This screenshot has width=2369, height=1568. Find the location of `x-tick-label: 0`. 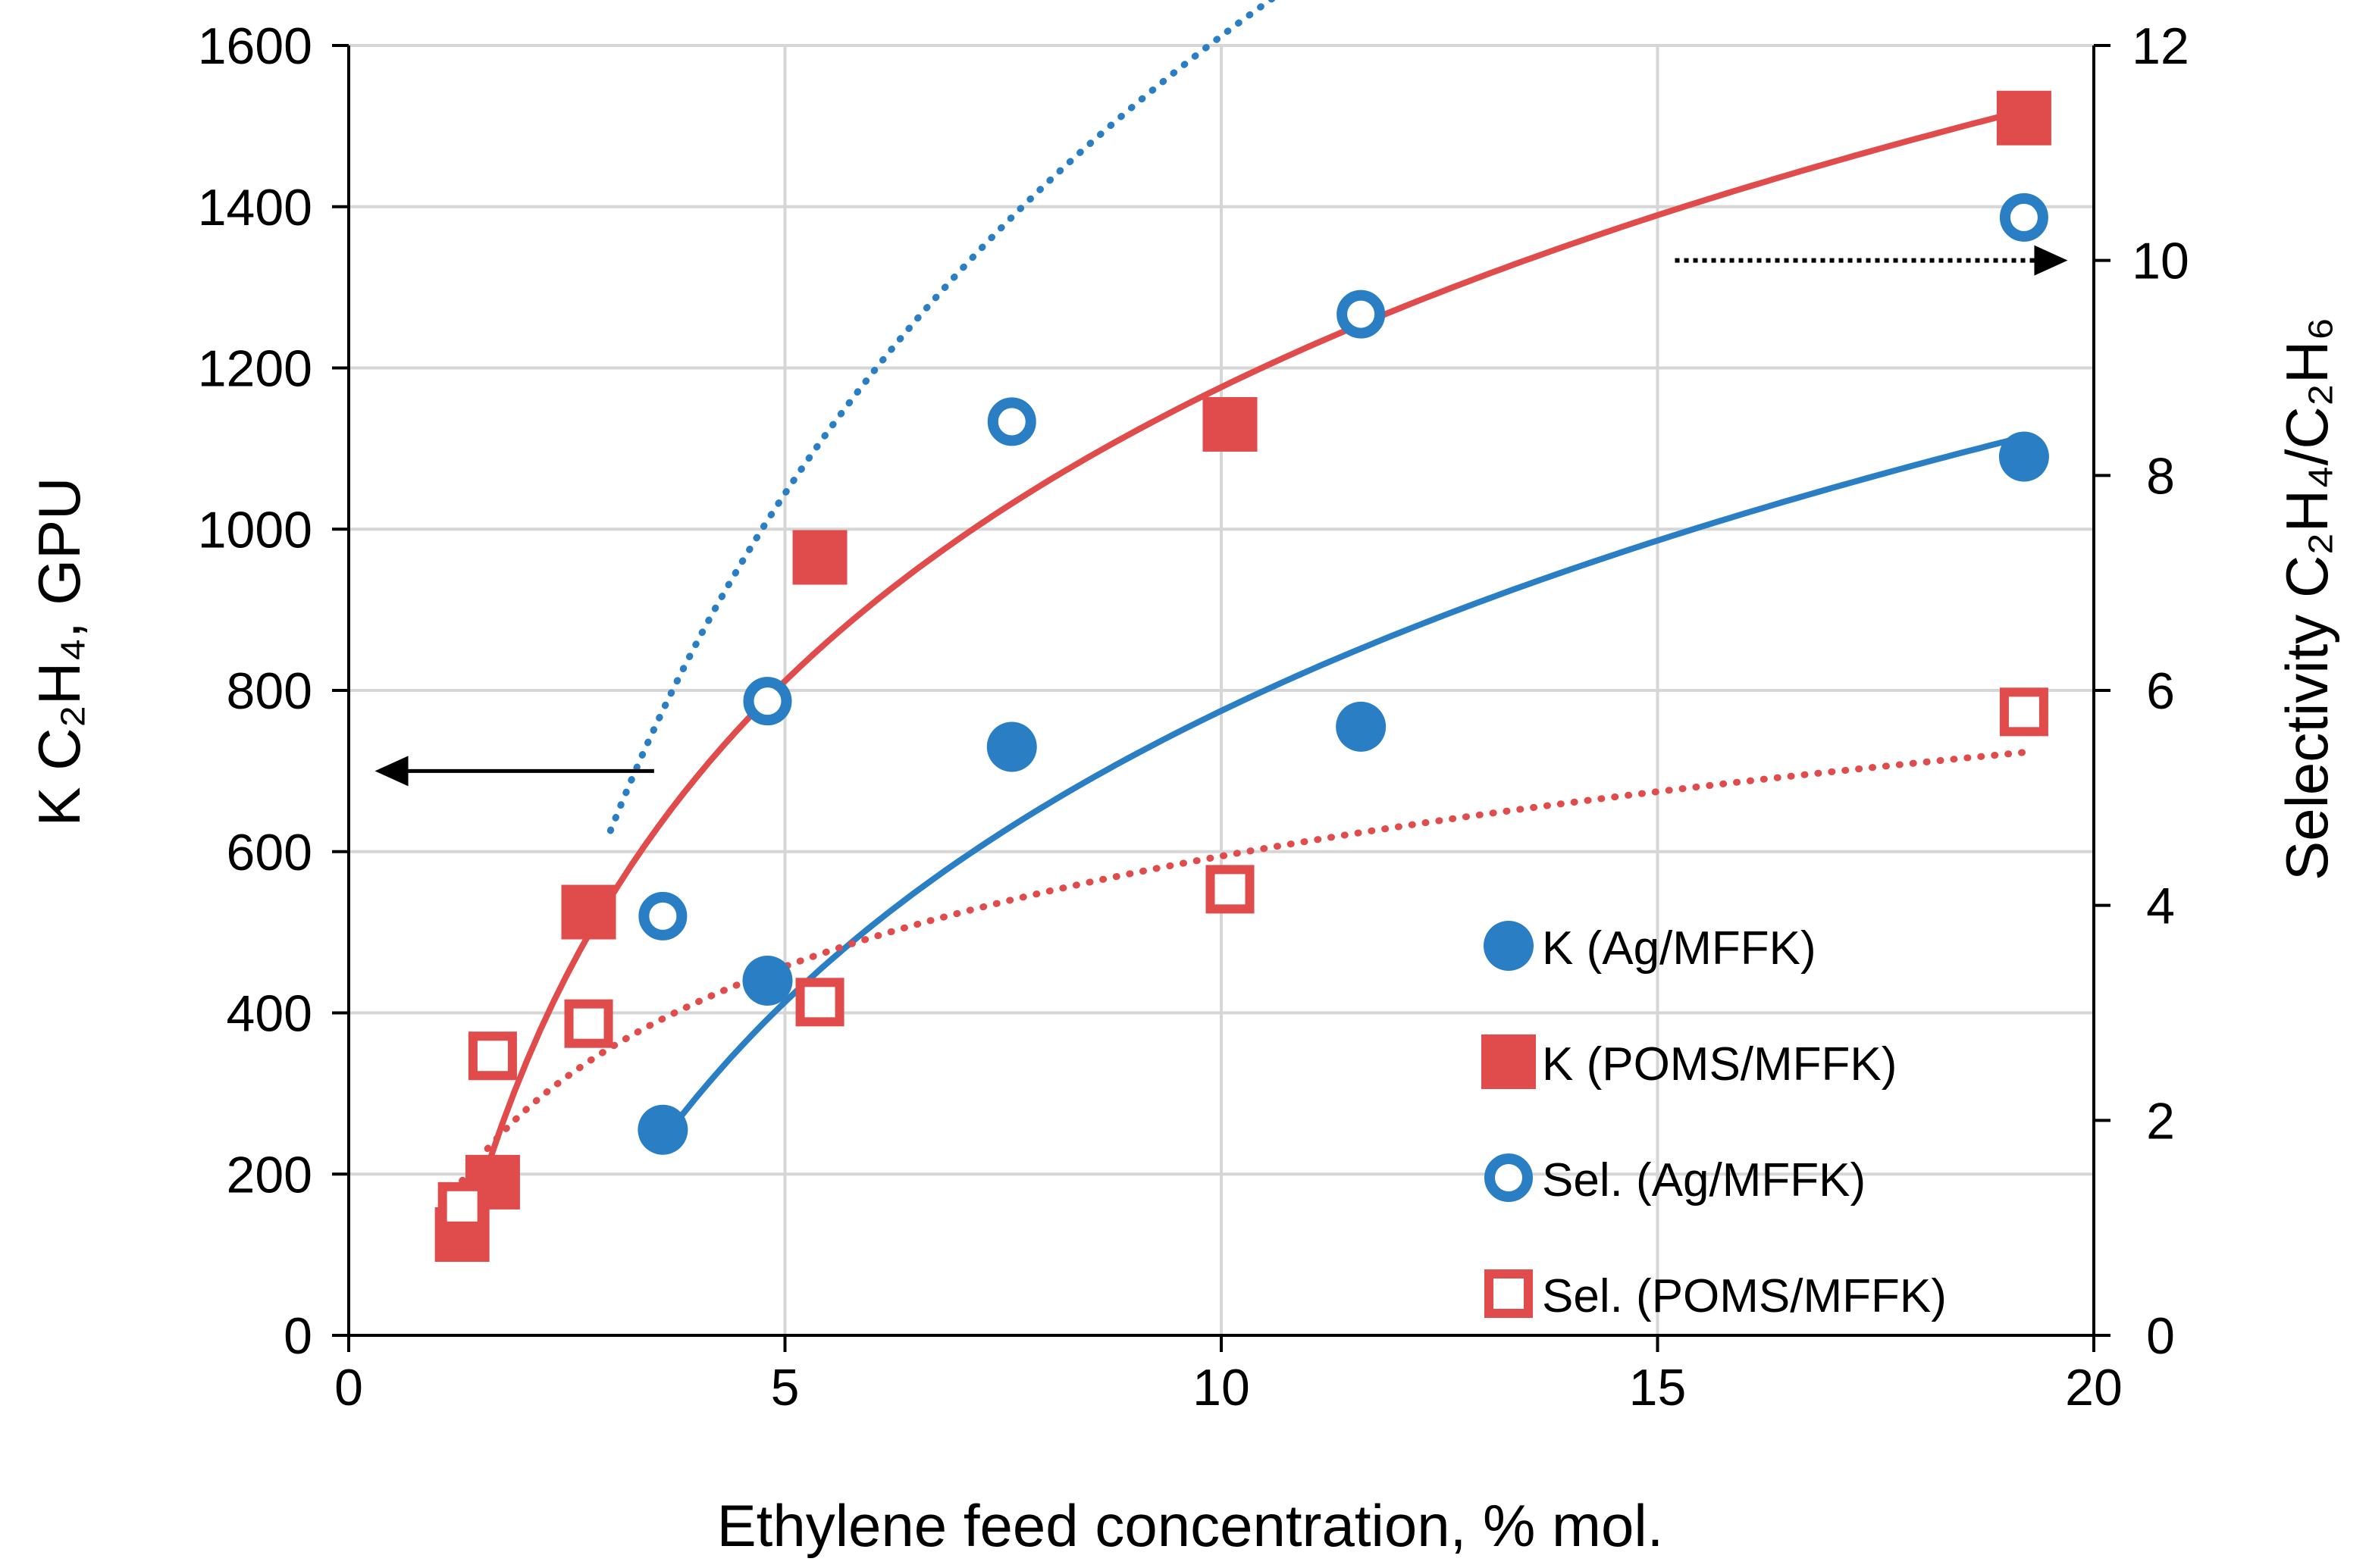

x-tick-label: 0 is located at coordinates (348, 1387).